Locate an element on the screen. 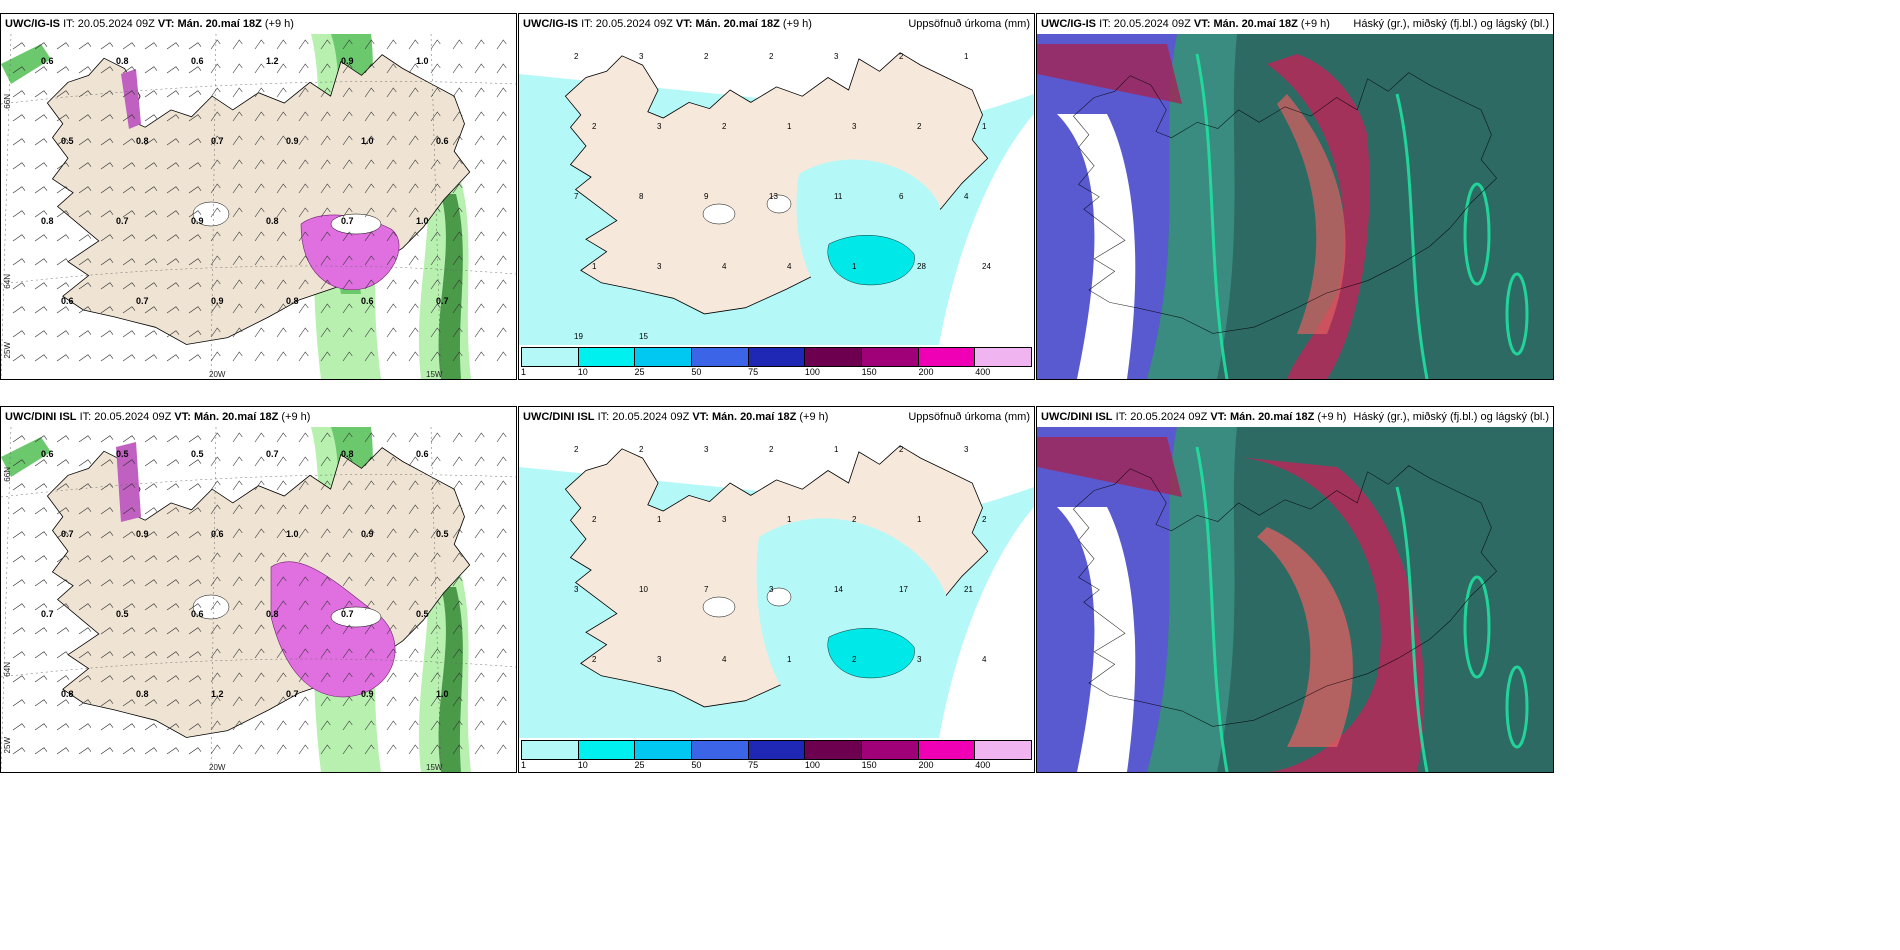 This screenshot has width=1900, height=950. value-label: 19 is located at coordinates (578, 336).